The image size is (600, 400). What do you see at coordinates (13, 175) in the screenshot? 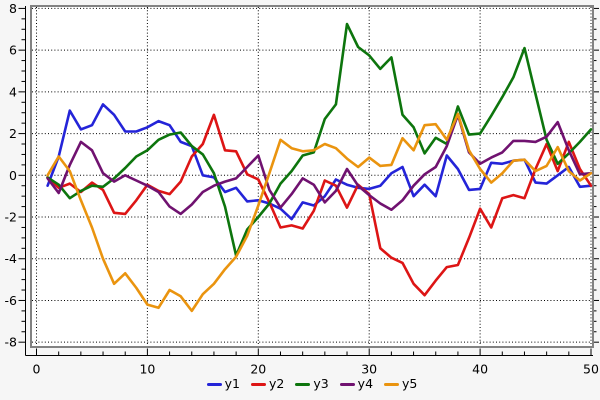
I see `y-tick-label: 0` at bounding box center [13, 175].